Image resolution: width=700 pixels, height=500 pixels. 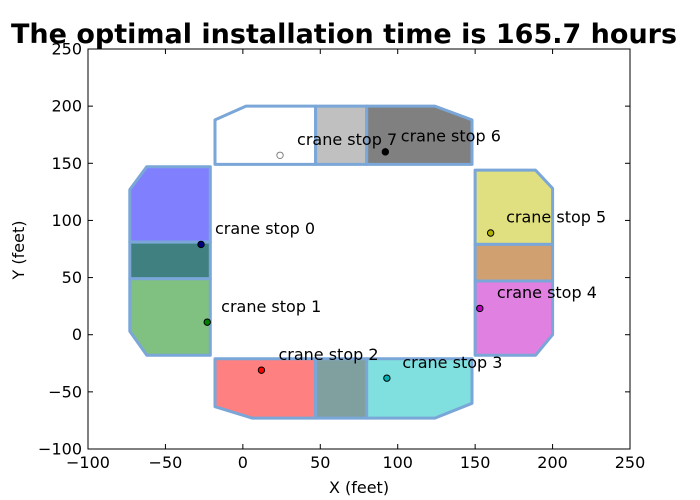 I want to click on crane-stop-1-label: crane stop 1, so click(x=271, y=306).